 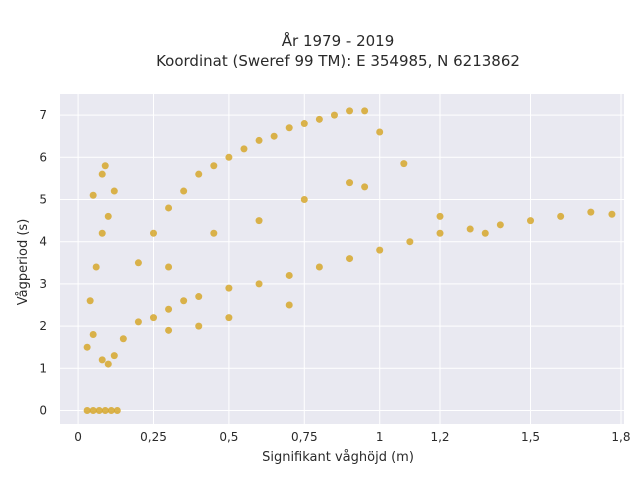 I want to click on y-tick-label: 4, so click(x=43, y=242).